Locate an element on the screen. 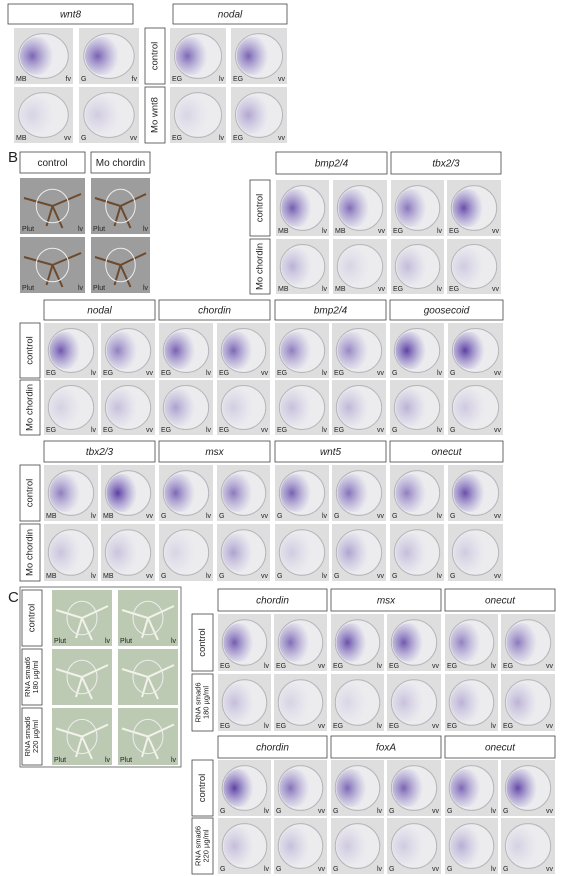 This screenshot has height=876, width=561. header-label: onecut is located at coordinates (500, 601).